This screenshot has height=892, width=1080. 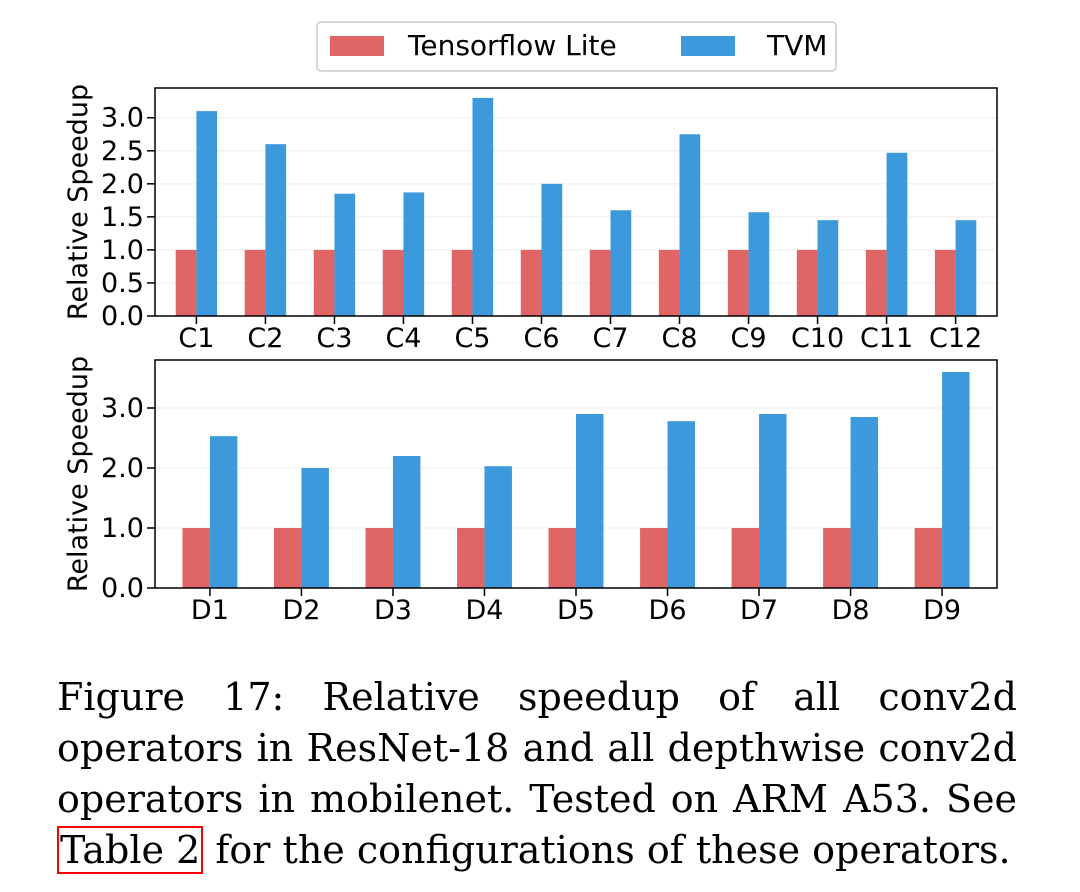 I want to click on bar-tflite-d9, so click(x=928, y=558).